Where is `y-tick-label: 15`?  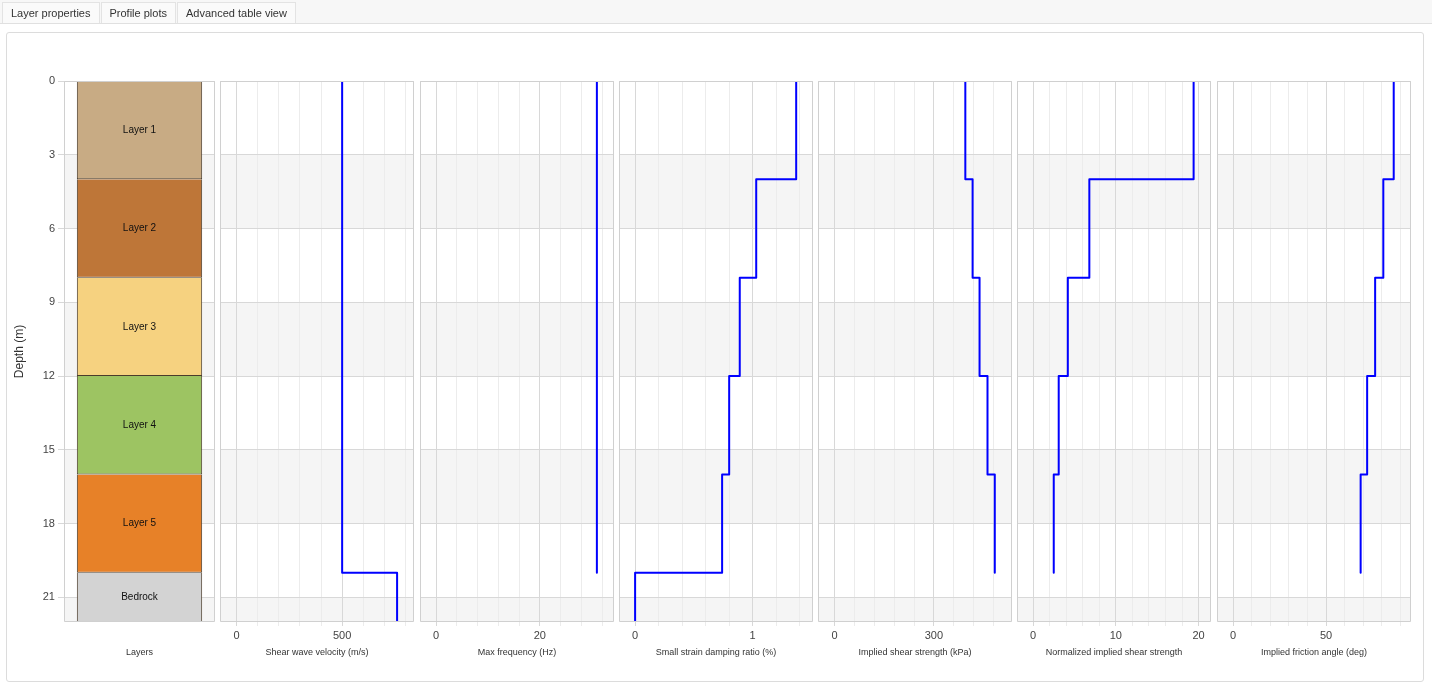
y-tick-label: 15 is located at coordinates (48, 448).